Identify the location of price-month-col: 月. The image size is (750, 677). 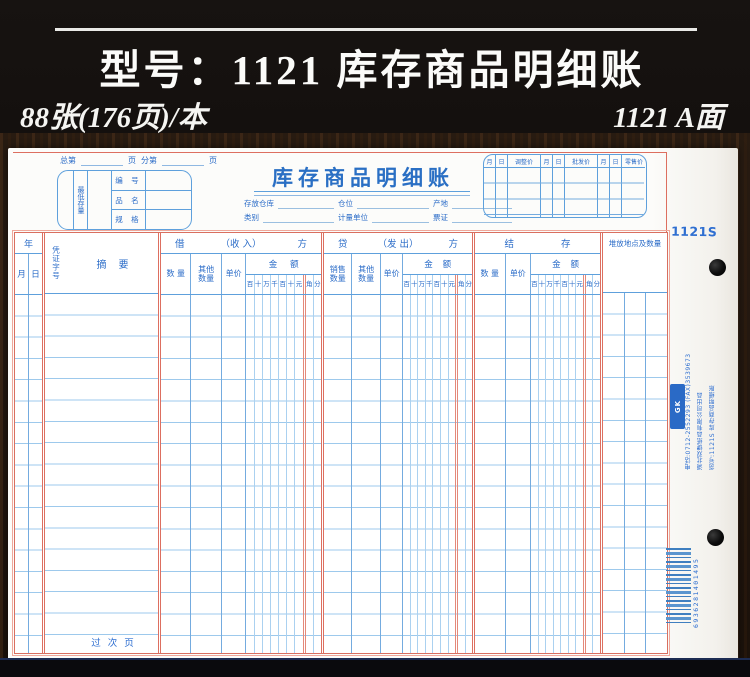
(489, 186).